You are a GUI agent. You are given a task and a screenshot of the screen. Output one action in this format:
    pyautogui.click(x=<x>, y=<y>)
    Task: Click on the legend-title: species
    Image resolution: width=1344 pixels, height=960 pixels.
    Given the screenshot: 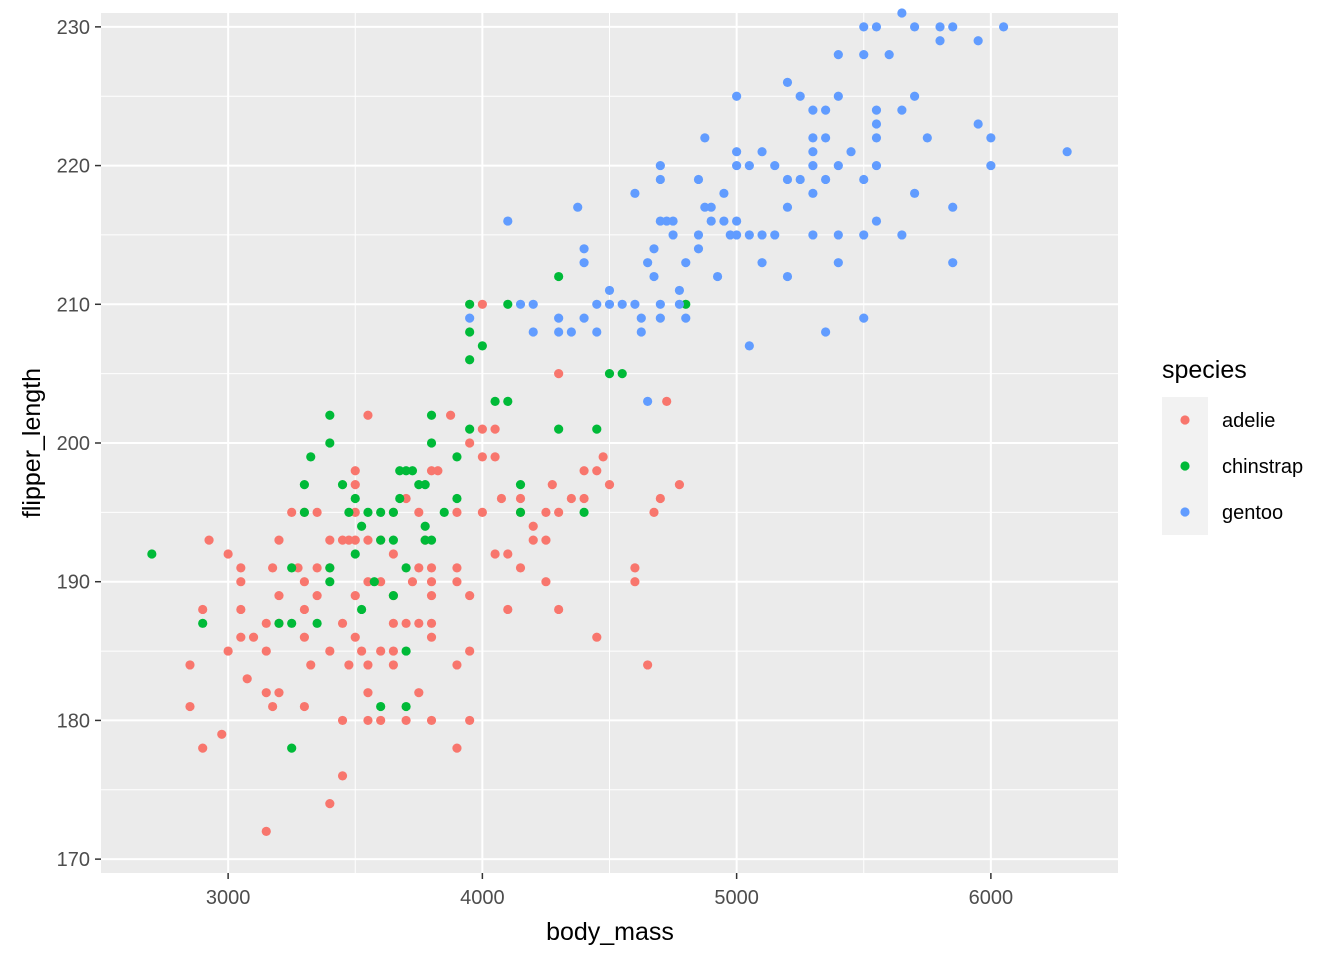 What is the action you would take?
    pyautogui.click(x=1204, y=370)
    